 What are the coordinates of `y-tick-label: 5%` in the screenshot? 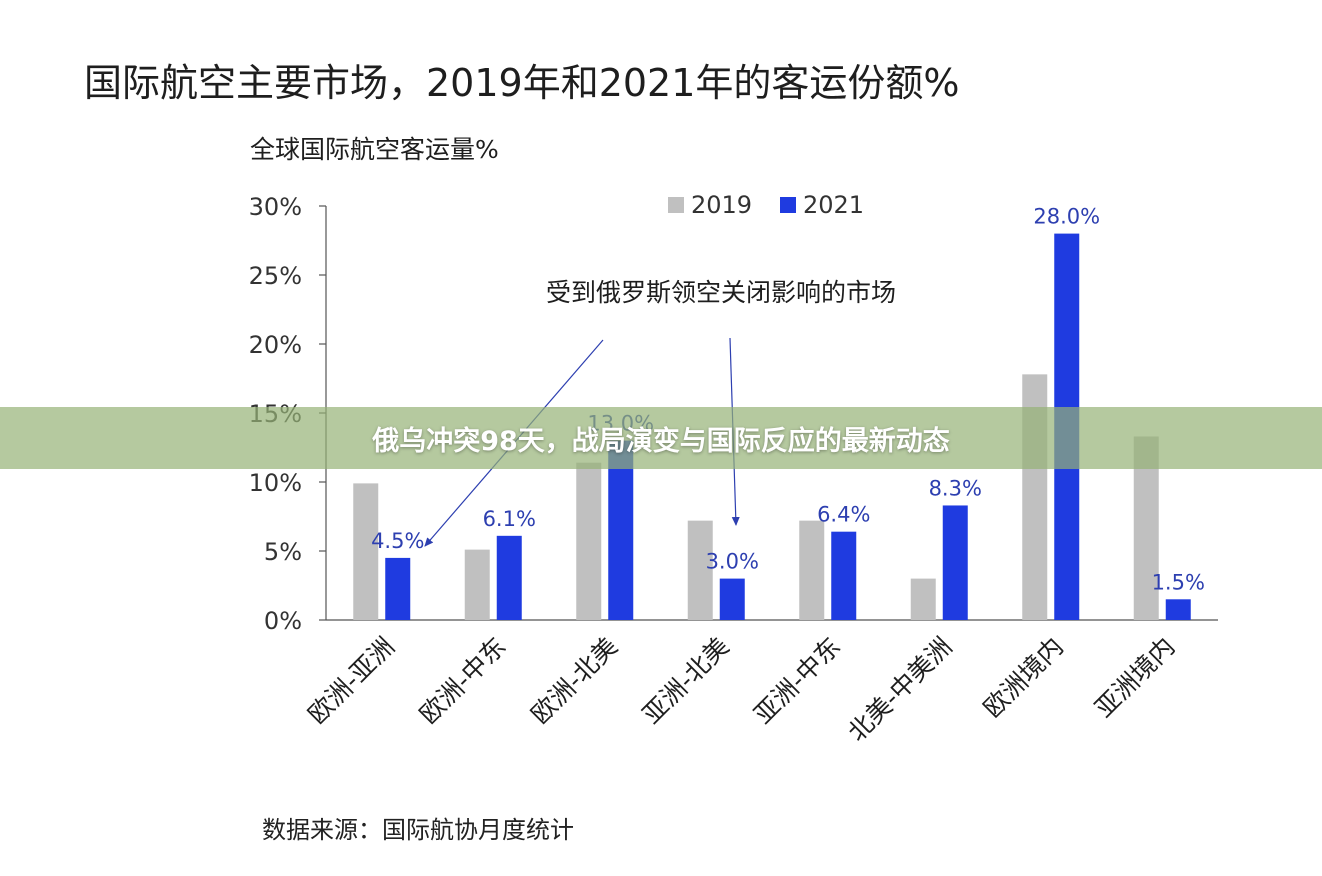 It's located at (283, 552).